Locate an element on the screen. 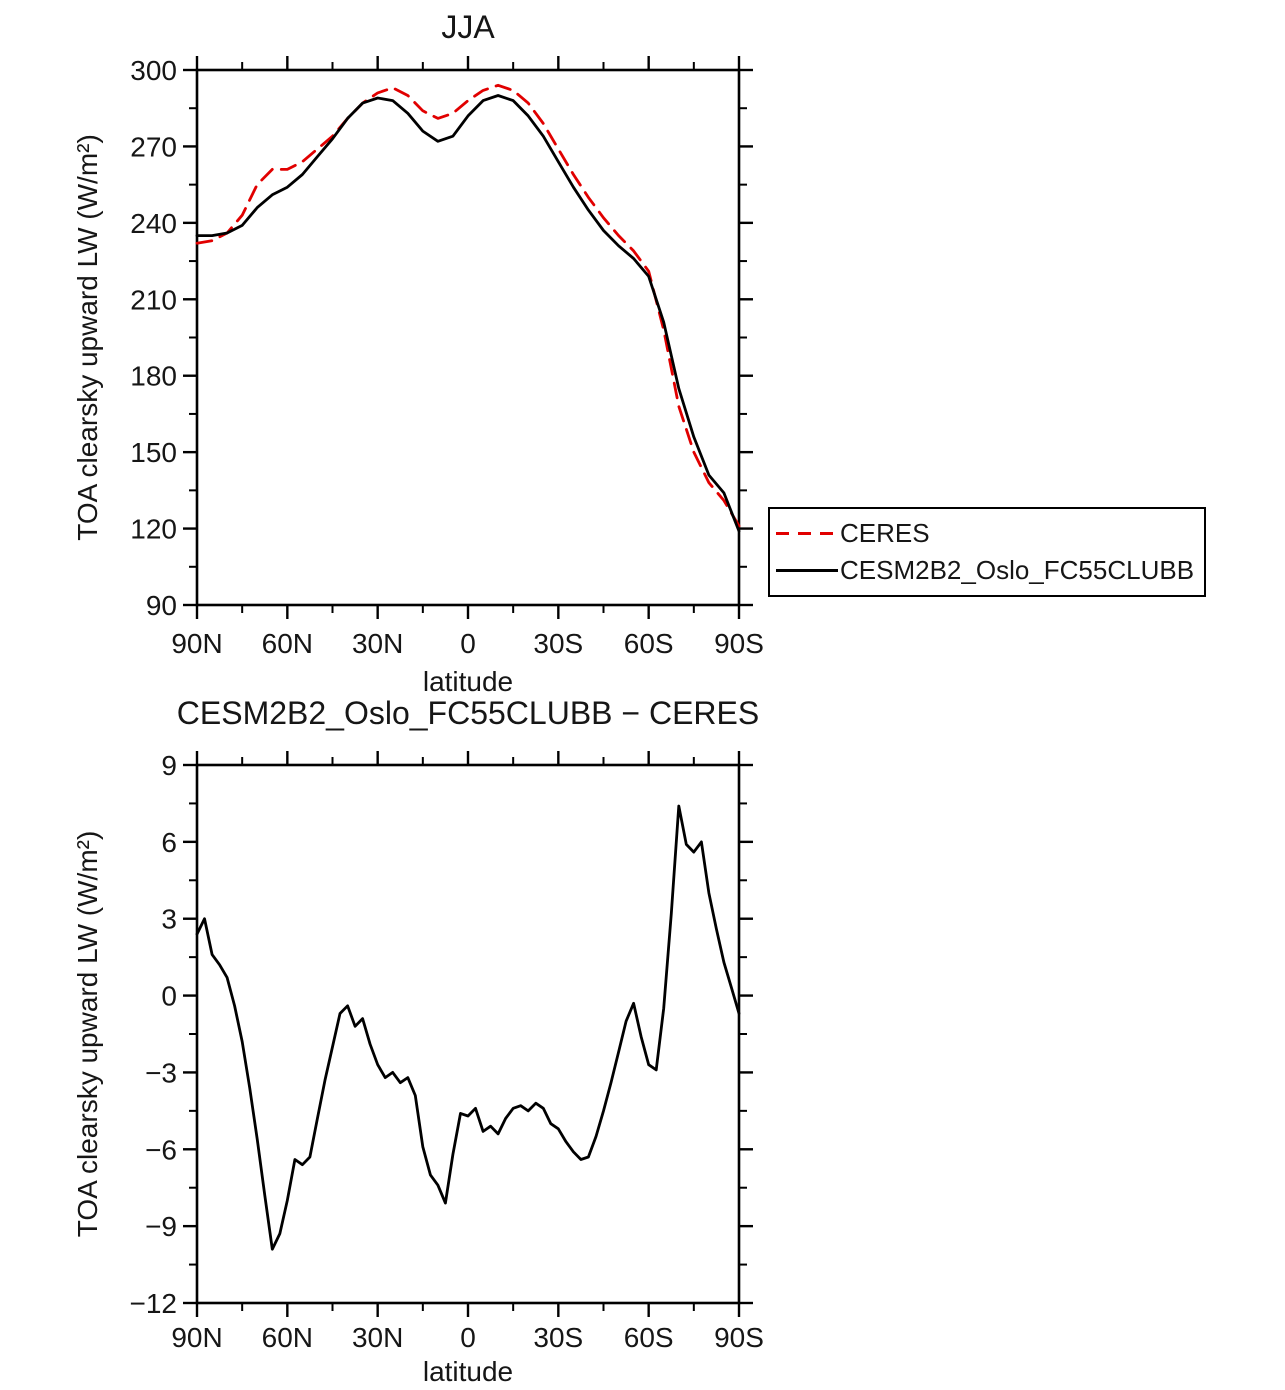 This screenshot has width=1285, height=1390. y-tick-label: 90 is located at coordinates (161, 605).